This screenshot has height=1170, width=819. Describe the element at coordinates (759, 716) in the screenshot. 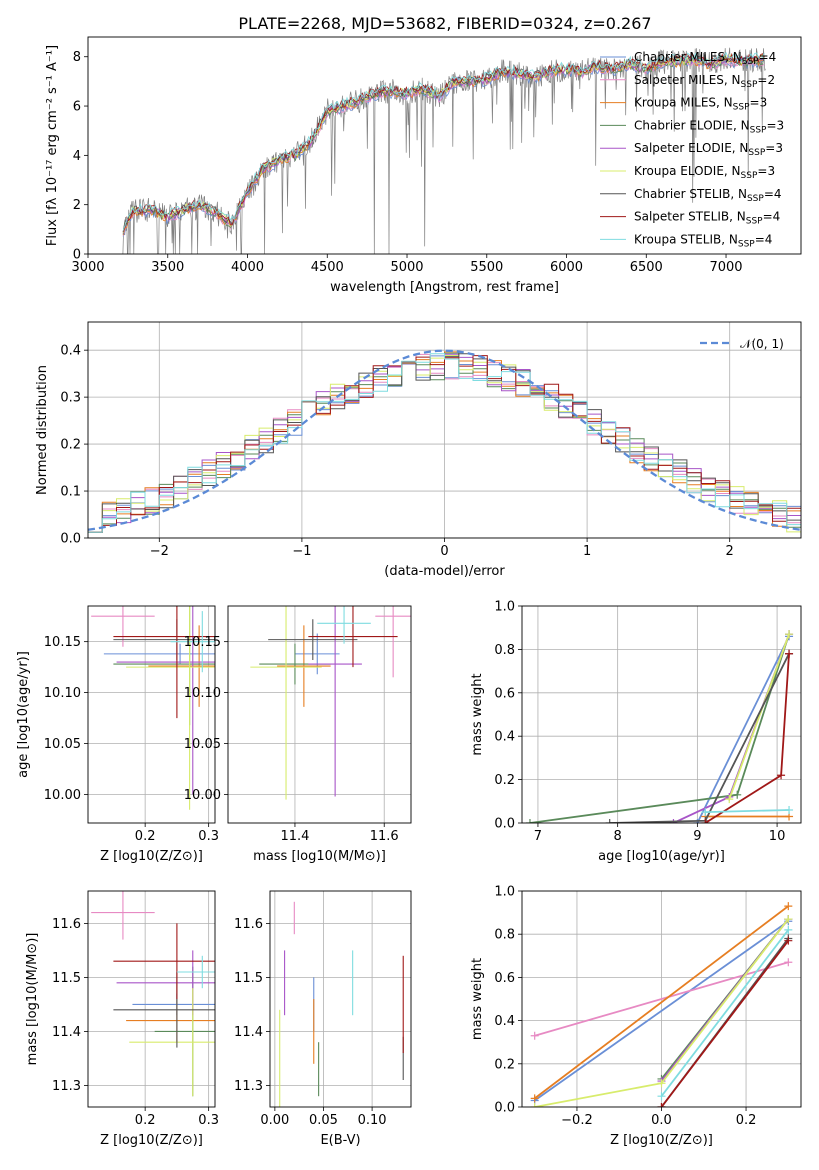

I see `weight-line-kroupa-elodie` at that location.